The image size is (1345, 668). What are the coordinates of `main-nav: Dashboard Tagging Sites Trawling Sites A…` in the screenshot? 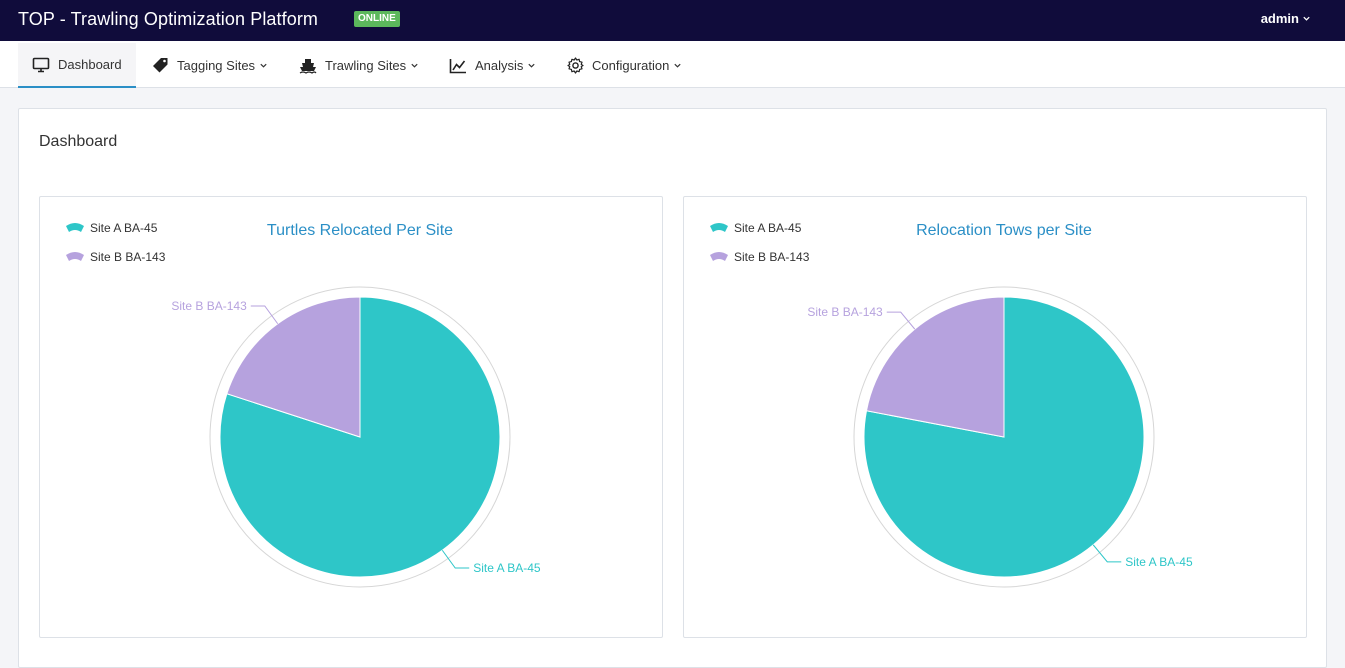 It's located at (672, 64).